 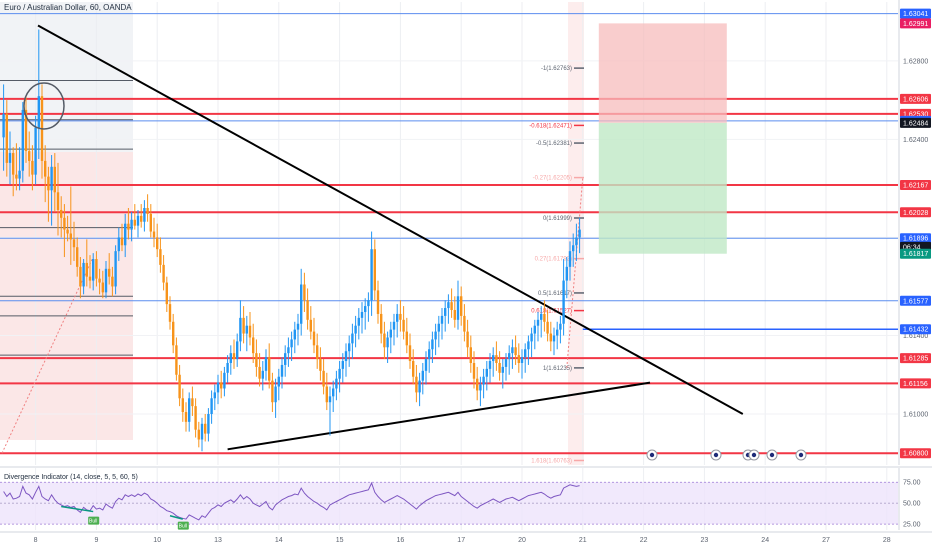 I want to click on price-label-text: 1.61285, so click(x=915, y=359).